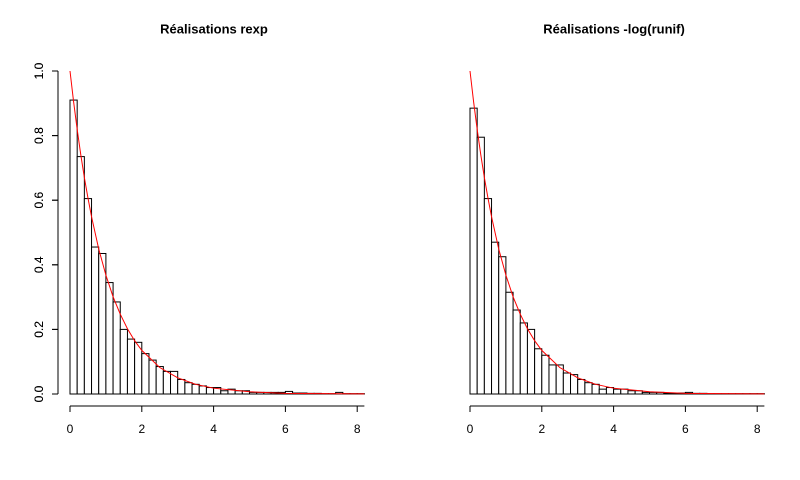 The image size is (800, 480). What do you see at coordinates (39, 135) in the screenshot?
I see `y-tick-label: 0.8` at bounding box center [39, 135].